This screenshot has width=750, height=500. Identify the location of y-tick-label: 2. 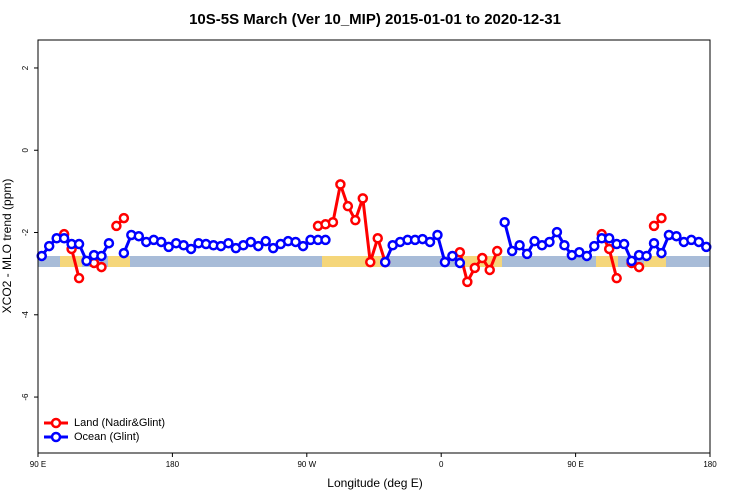
(25, 67).